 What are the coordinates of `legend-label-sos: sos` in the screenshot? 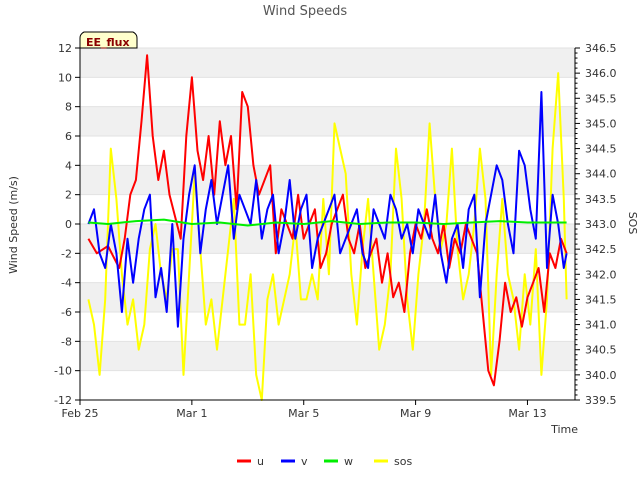 It's located at (403, 461).